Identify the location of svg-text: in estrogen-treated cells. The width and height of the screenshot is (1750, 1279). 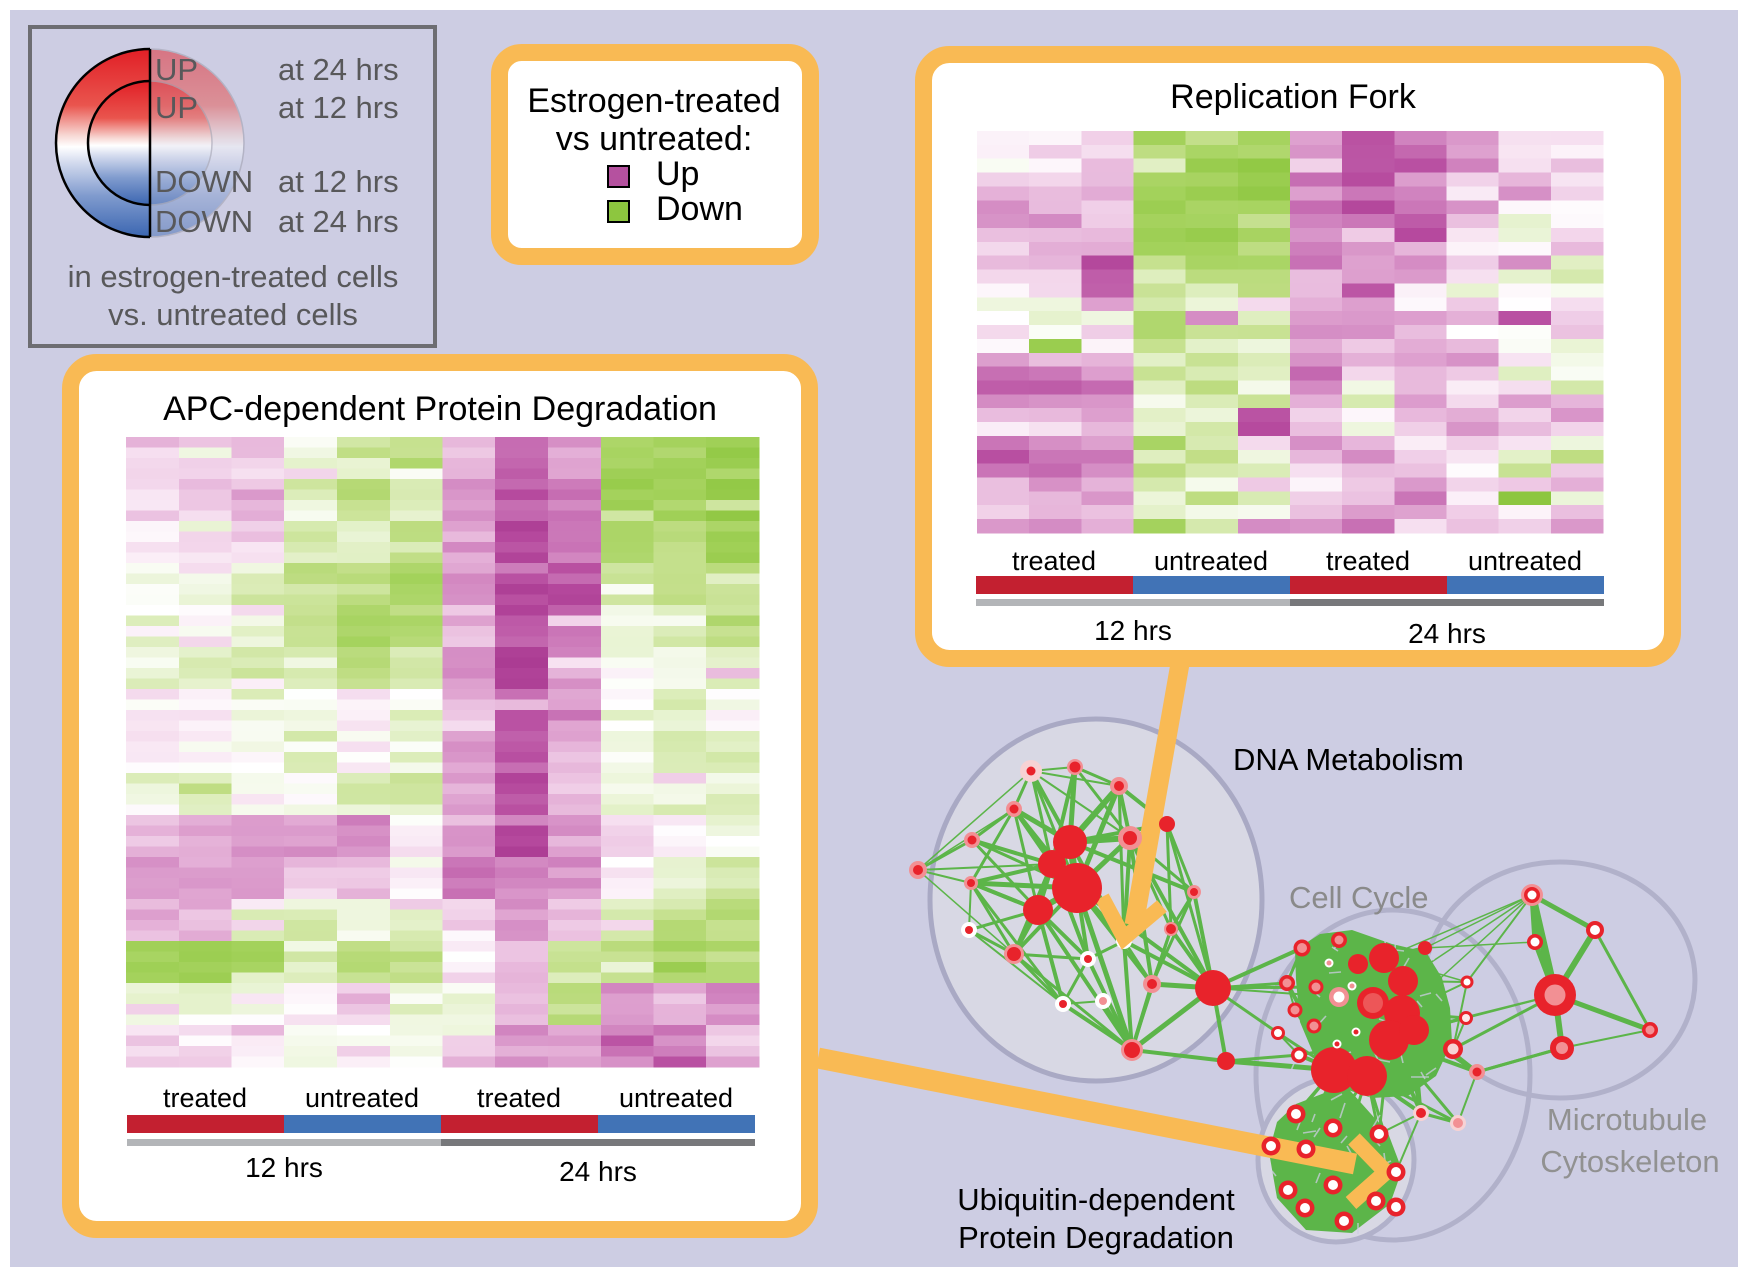
(233, 276).